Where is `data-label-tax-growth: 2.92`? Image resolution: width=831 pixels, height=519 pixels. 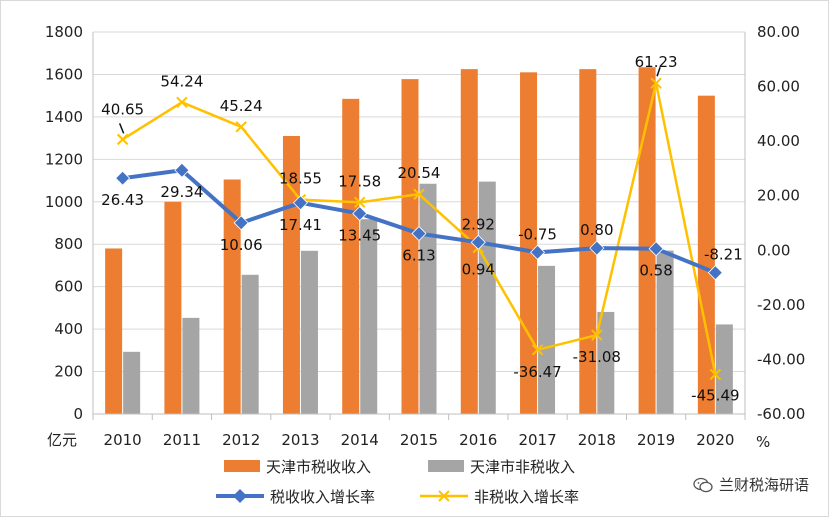 data-label-tax-growth: 2.92 is located at coordinates (478, 224).